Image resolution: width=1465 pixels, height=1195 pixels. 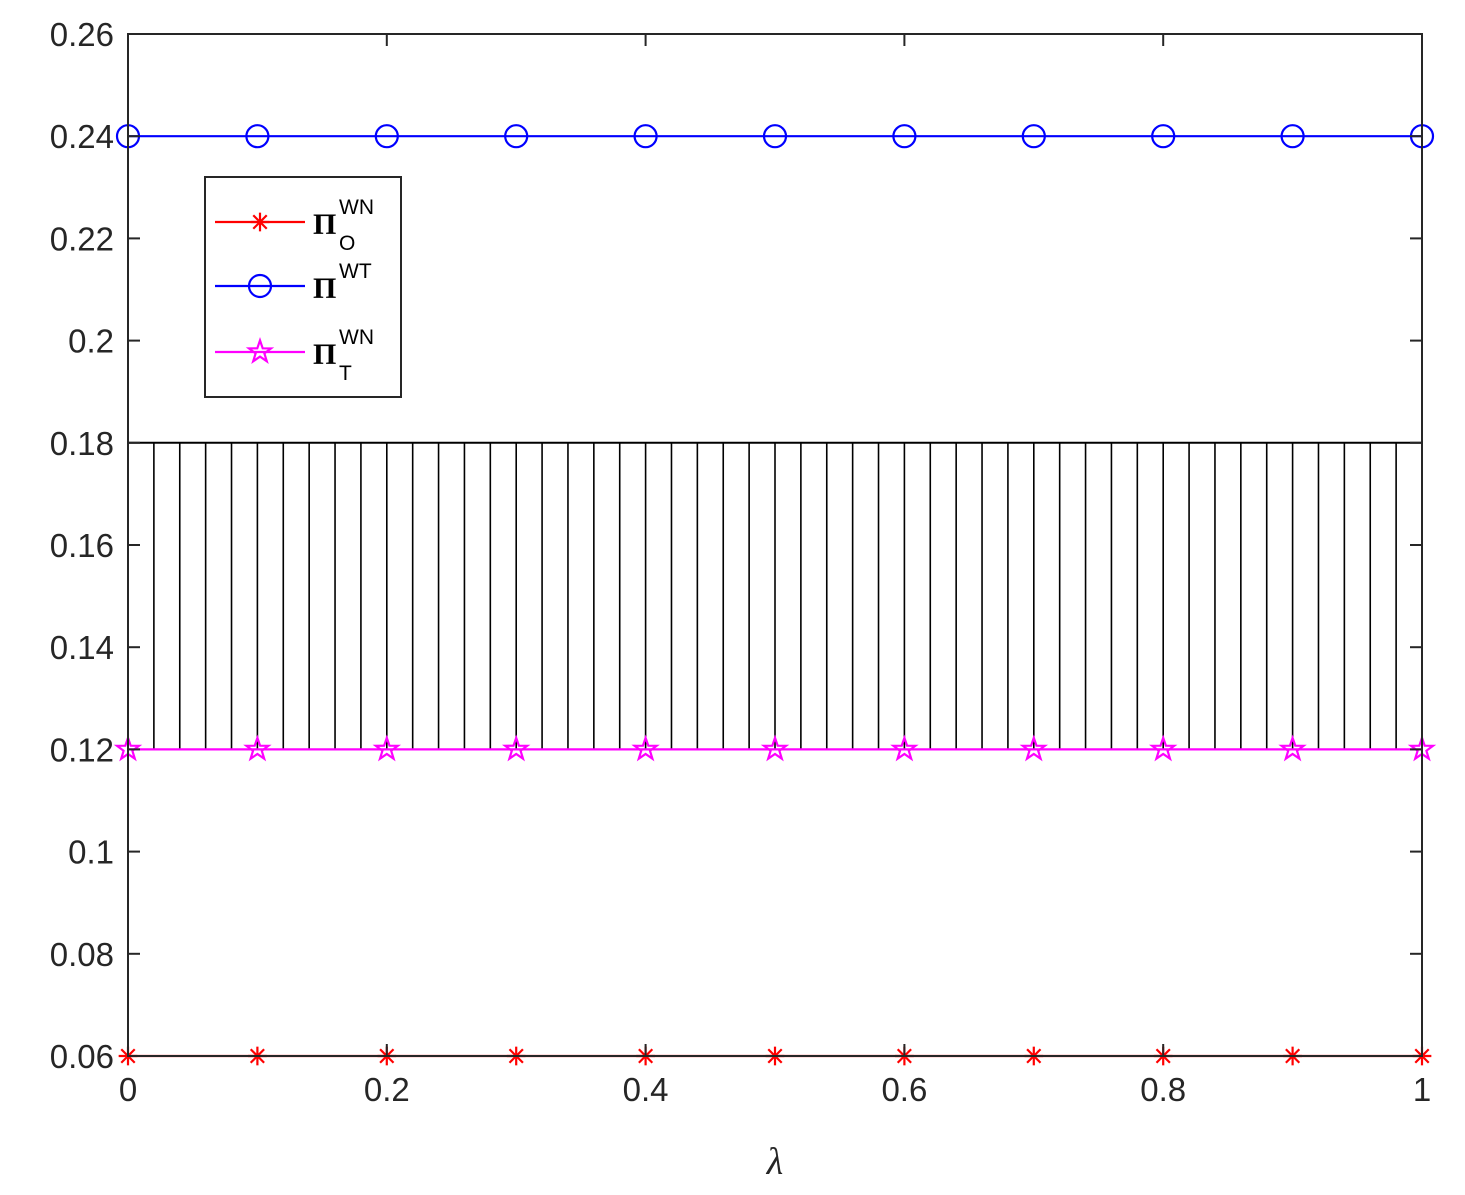 I want to click on y-tick-label: 0.22, so click(x=82, y=238).